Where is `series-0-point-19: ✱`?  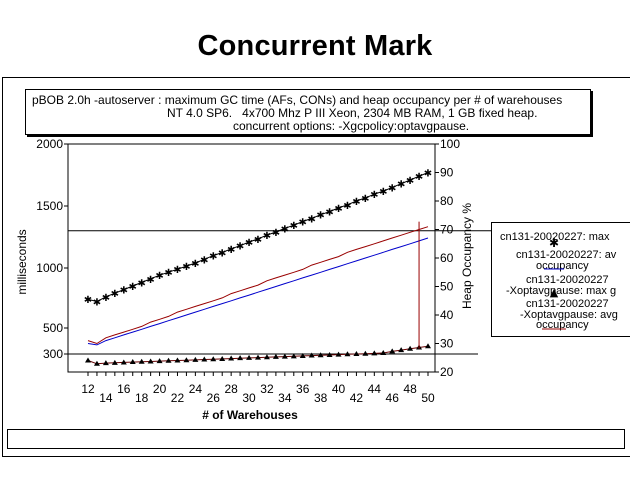 series-0-point-19: ✱ is located at coordinates (258, 240).